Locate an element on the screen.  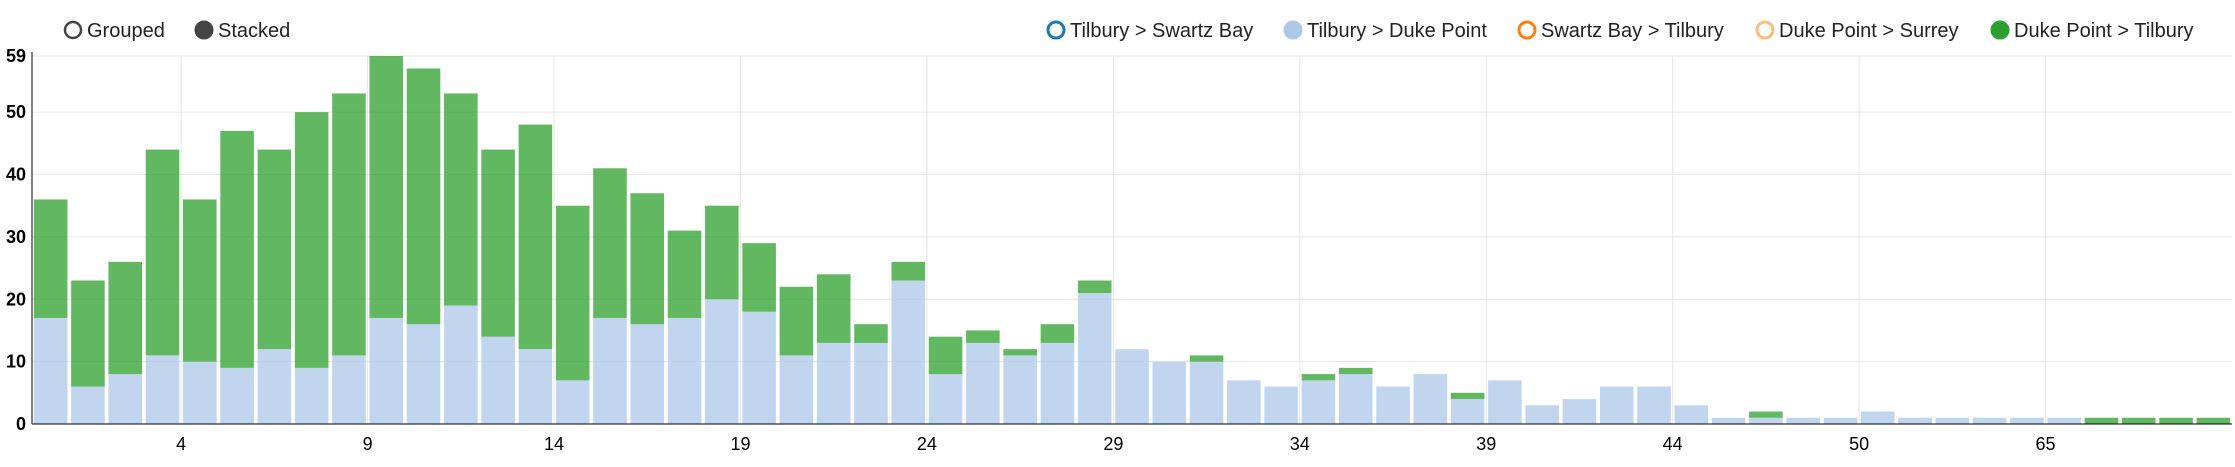
stacked-radio-icon is located at coordinates (204, 30).